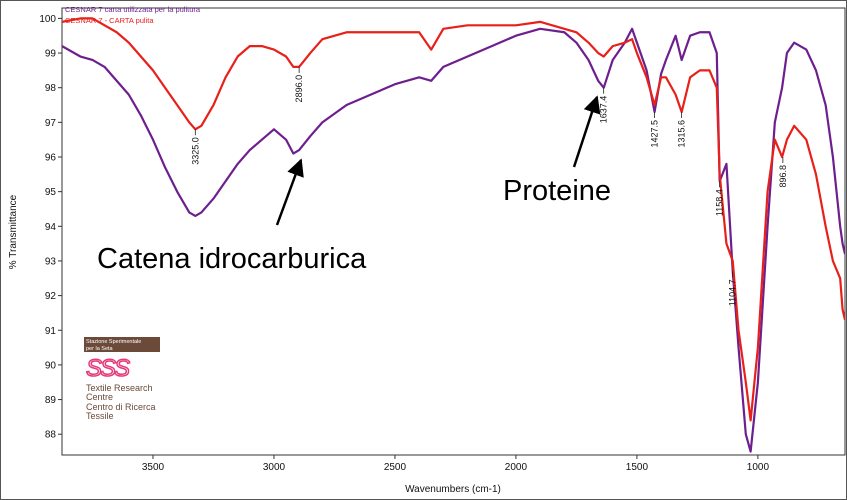 The height and width of the screenshot is (500, 847). Describe the element at coordinates (99, 397) in the screenshot. I see `logo-text: Centre` at that location.